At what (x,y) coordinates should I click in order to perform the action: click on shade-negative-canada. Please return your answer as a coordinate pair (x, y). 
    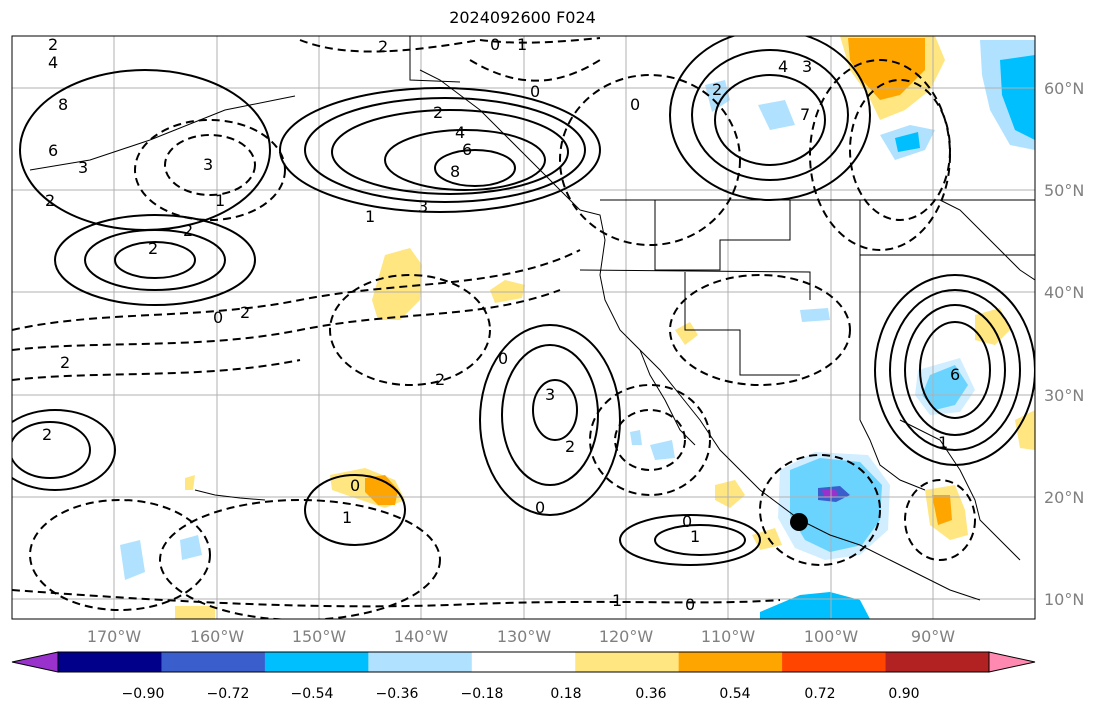
    Looking at the image, I should click on (907, 142).